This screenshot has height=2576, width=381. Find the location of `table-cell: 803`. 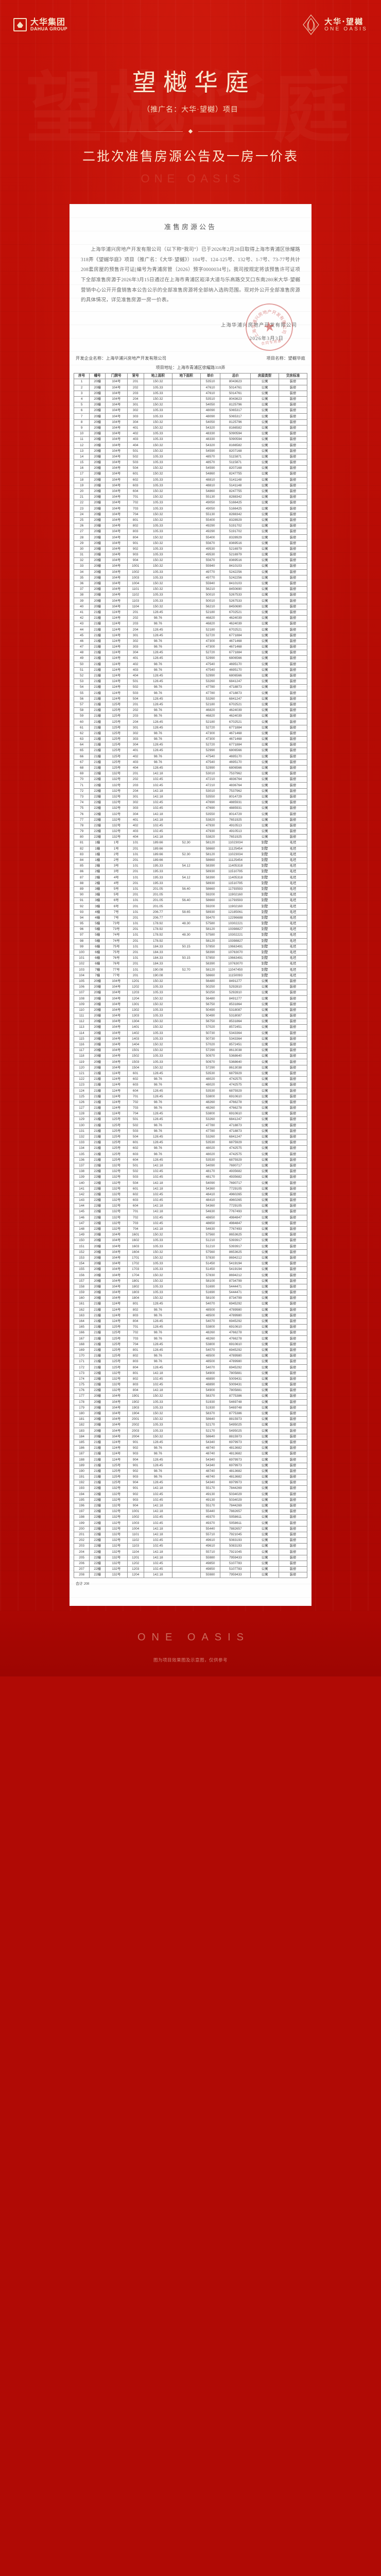

table-cell: 803 is located at coordinates (135, 1315).